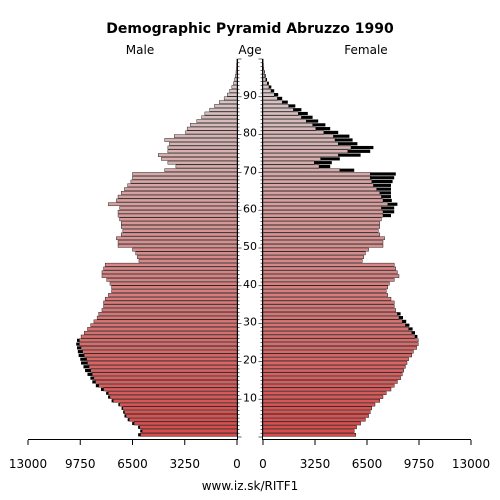 The width and height of the screenshot is (500, 500). What do you see at coordinates (140, 50) in the screenshot?
I see `male-label: Male` at bounding box center [140, 50].